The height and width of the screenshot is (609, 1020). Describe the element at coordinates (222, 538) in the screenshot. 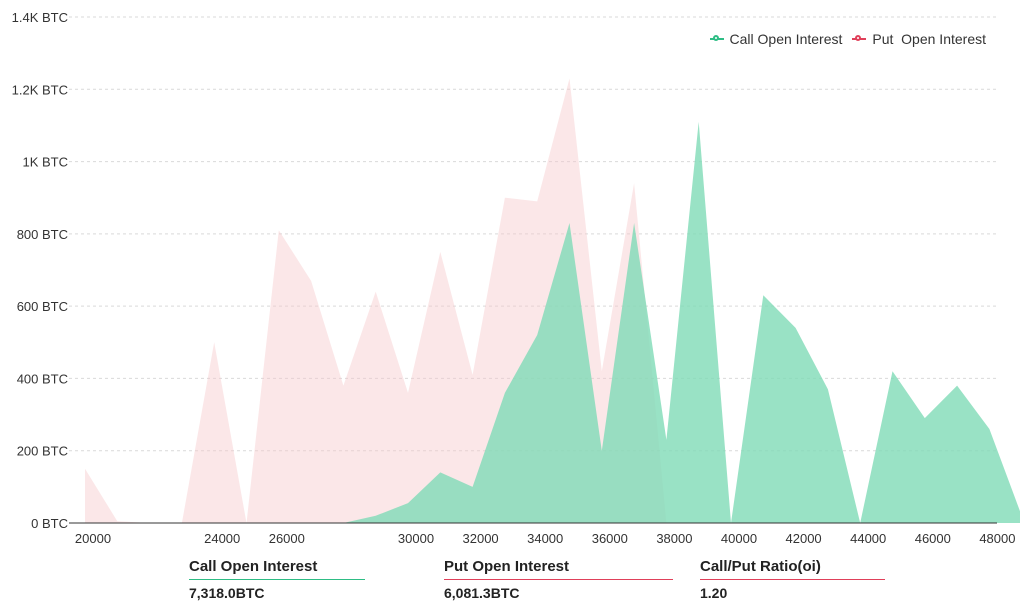

I see `x-tick-label: 24000` at that location.